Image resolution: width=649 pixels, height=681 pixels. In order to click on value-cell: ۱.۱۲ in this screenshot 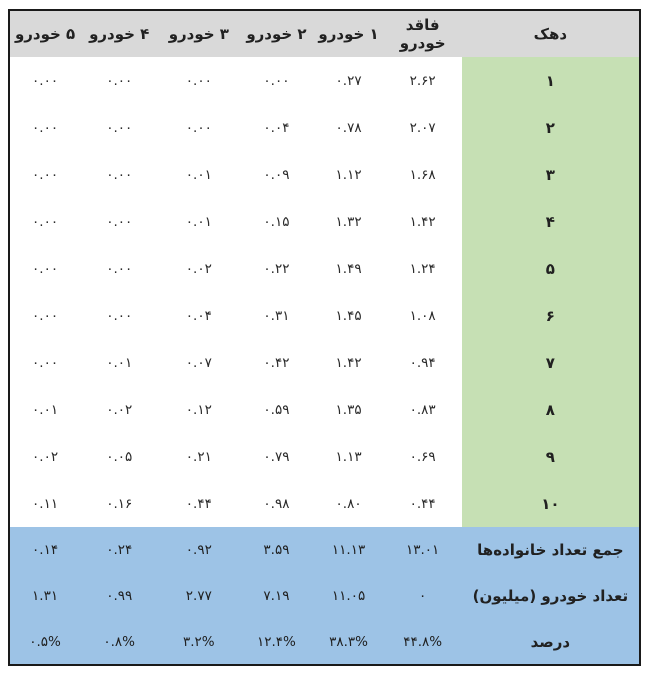, I will do `click(348, 174)`.